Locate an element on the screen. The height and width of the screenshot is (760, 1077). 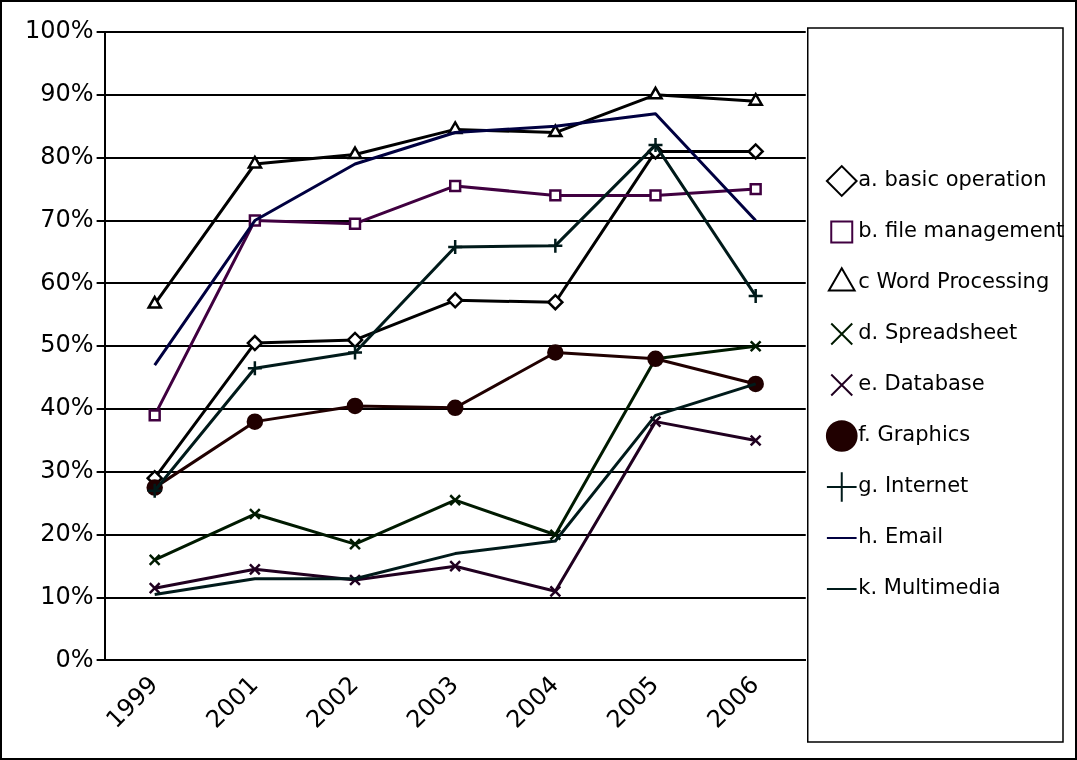
legend-label: k. Multimedia is located at coordinates (929, 587).